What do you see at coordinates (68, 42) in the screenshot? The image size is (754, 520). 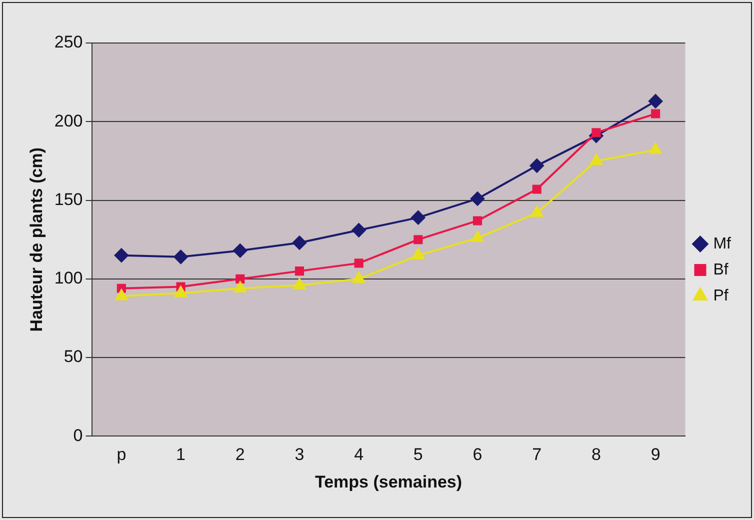 I see `y-tick-label: 250` at bounding box center [68, 42].